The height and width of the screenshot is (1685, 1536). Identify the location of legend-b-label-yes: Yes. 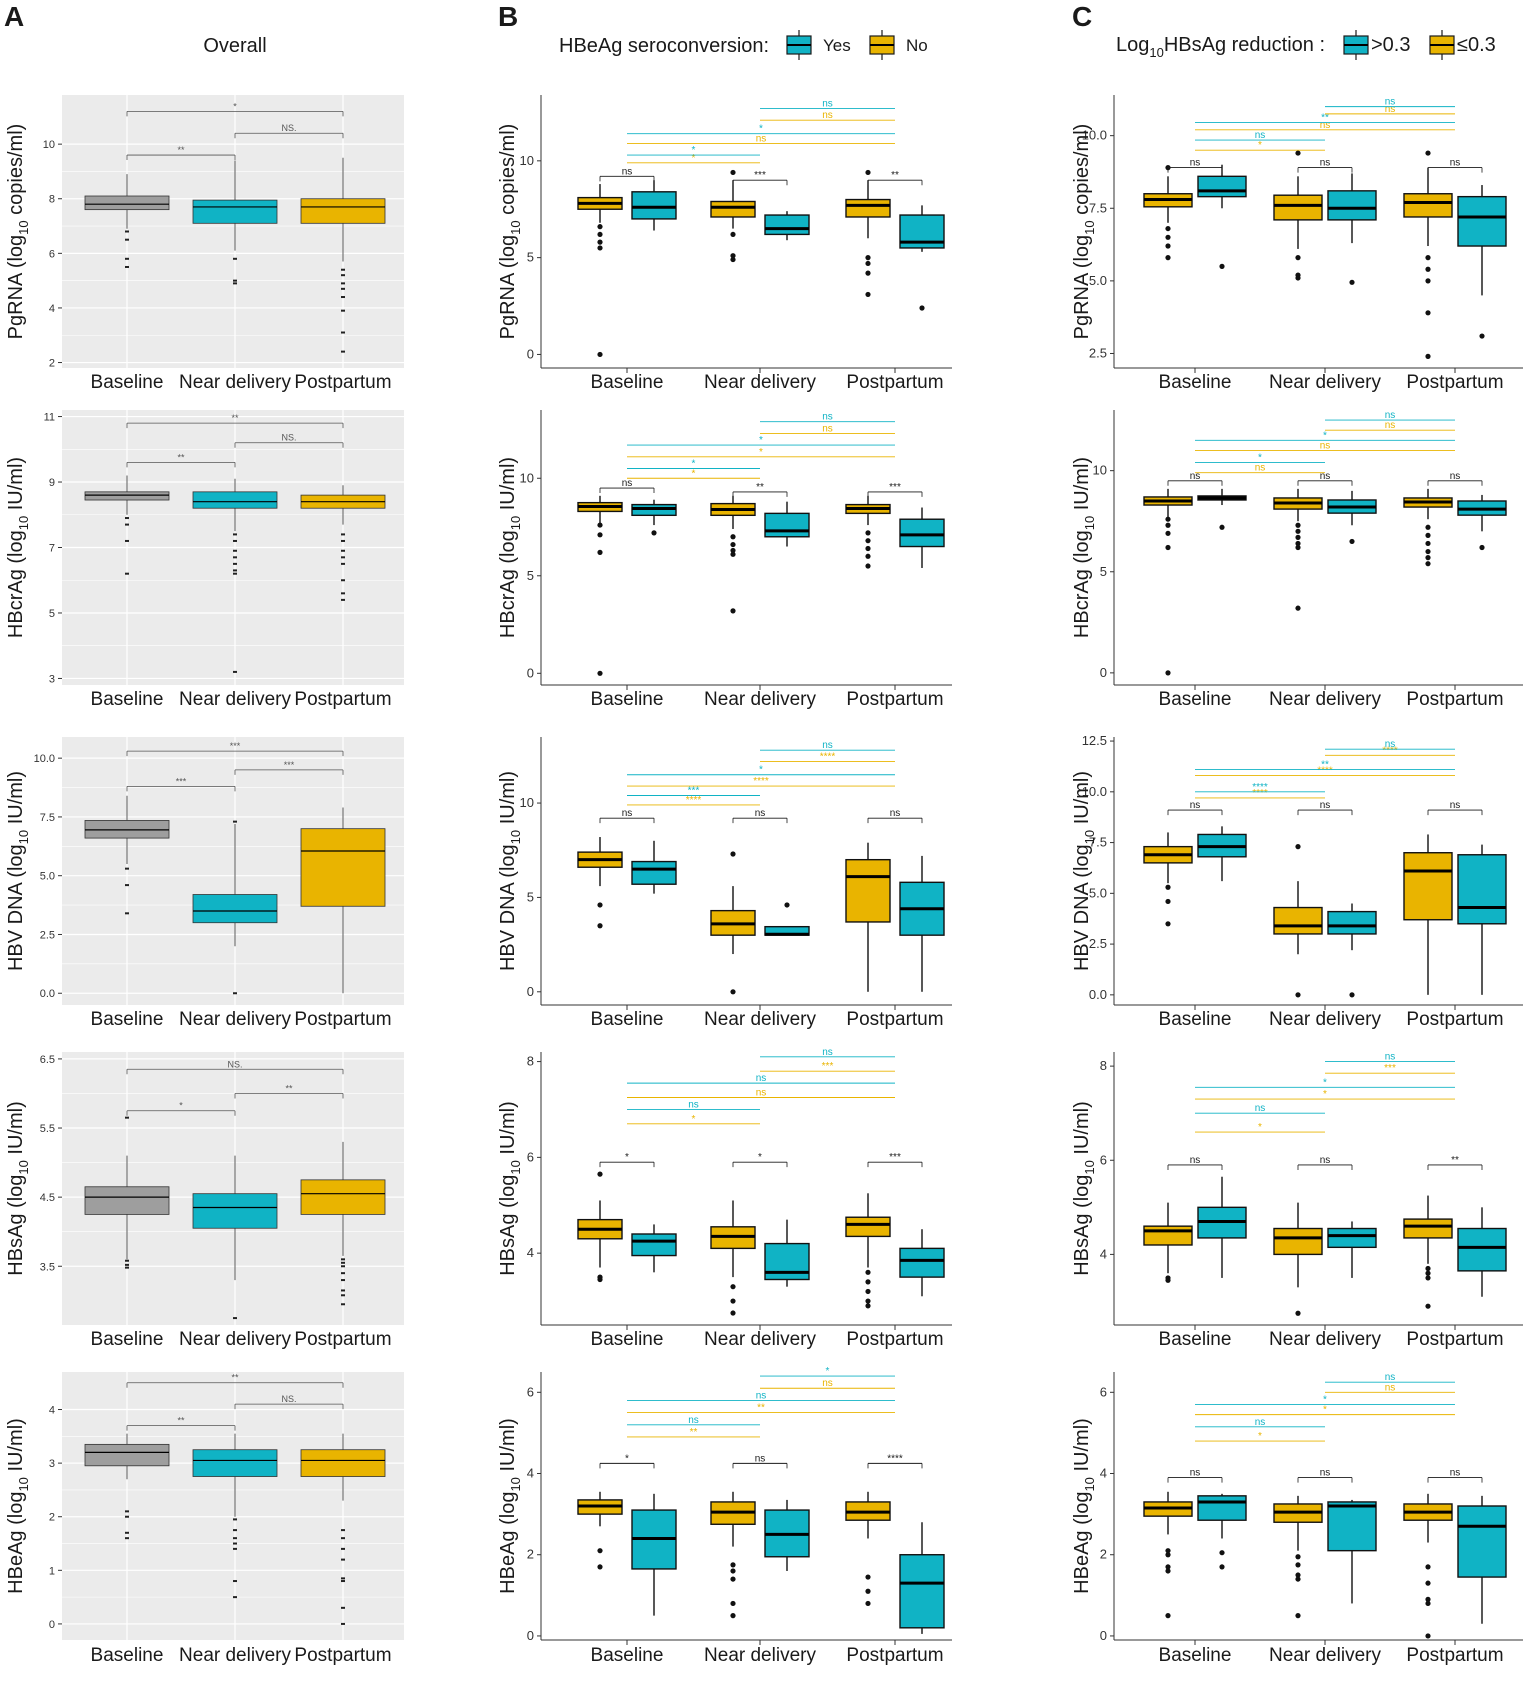
(837, 45).